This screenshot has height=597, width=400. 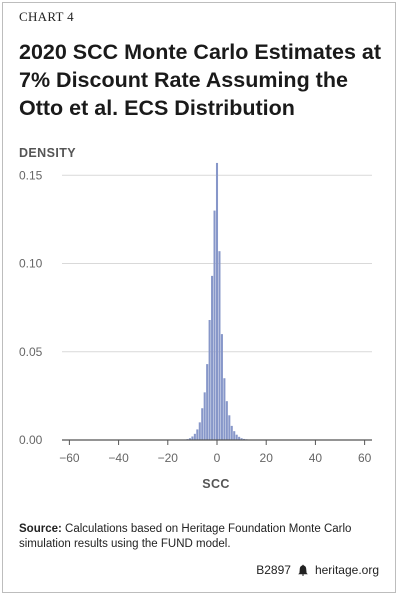 I want to click on x-axis-title: SCC, so click(x=216, y=484).